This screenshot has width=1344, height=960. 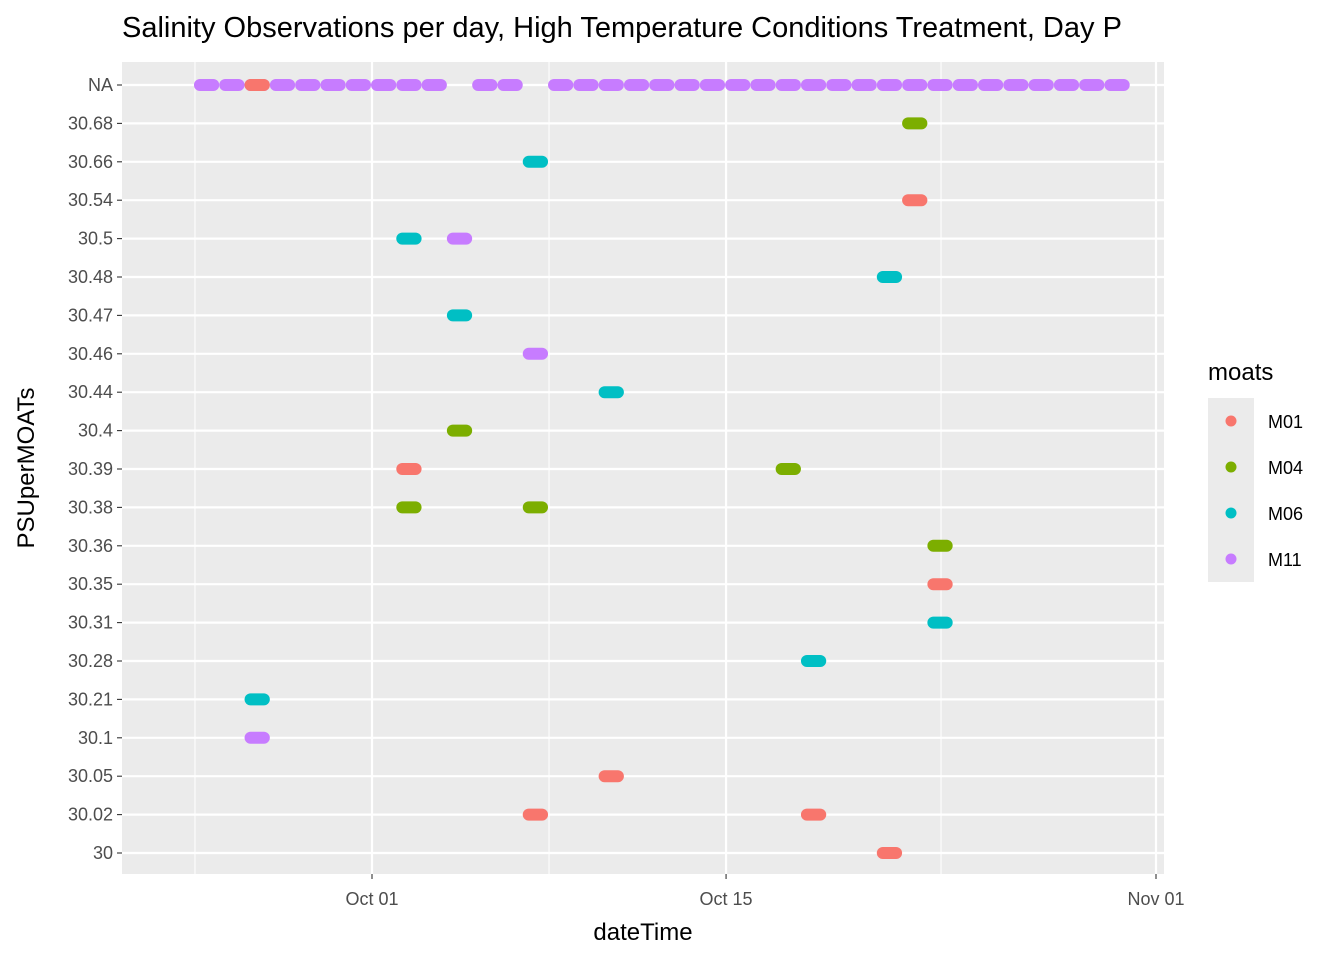 What do you see at coordinates (1231, 490) in the screenshot?
I see `legend-key-background` at bounding box center [1231, 490].